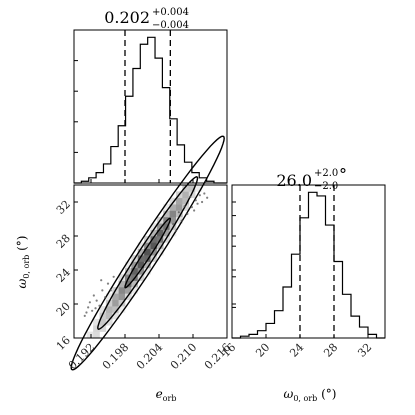 Image resolution: width=415 pixels, height=415 pixels. I want to click on histogram-e-orb-ticks, so click(151, 121).